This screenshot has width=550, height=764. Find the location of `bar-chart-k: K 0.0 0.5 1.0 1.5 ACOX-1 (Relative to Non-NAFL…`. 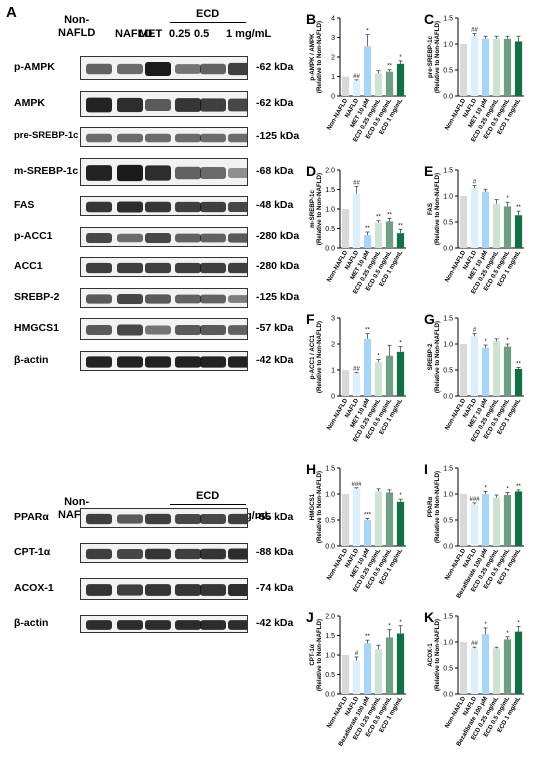

bar-chart-k: K 0.0 0.5 1.0 1.5 ACOX-1 (Relative to Non-NAFL… is located at coordinates (474, 678).